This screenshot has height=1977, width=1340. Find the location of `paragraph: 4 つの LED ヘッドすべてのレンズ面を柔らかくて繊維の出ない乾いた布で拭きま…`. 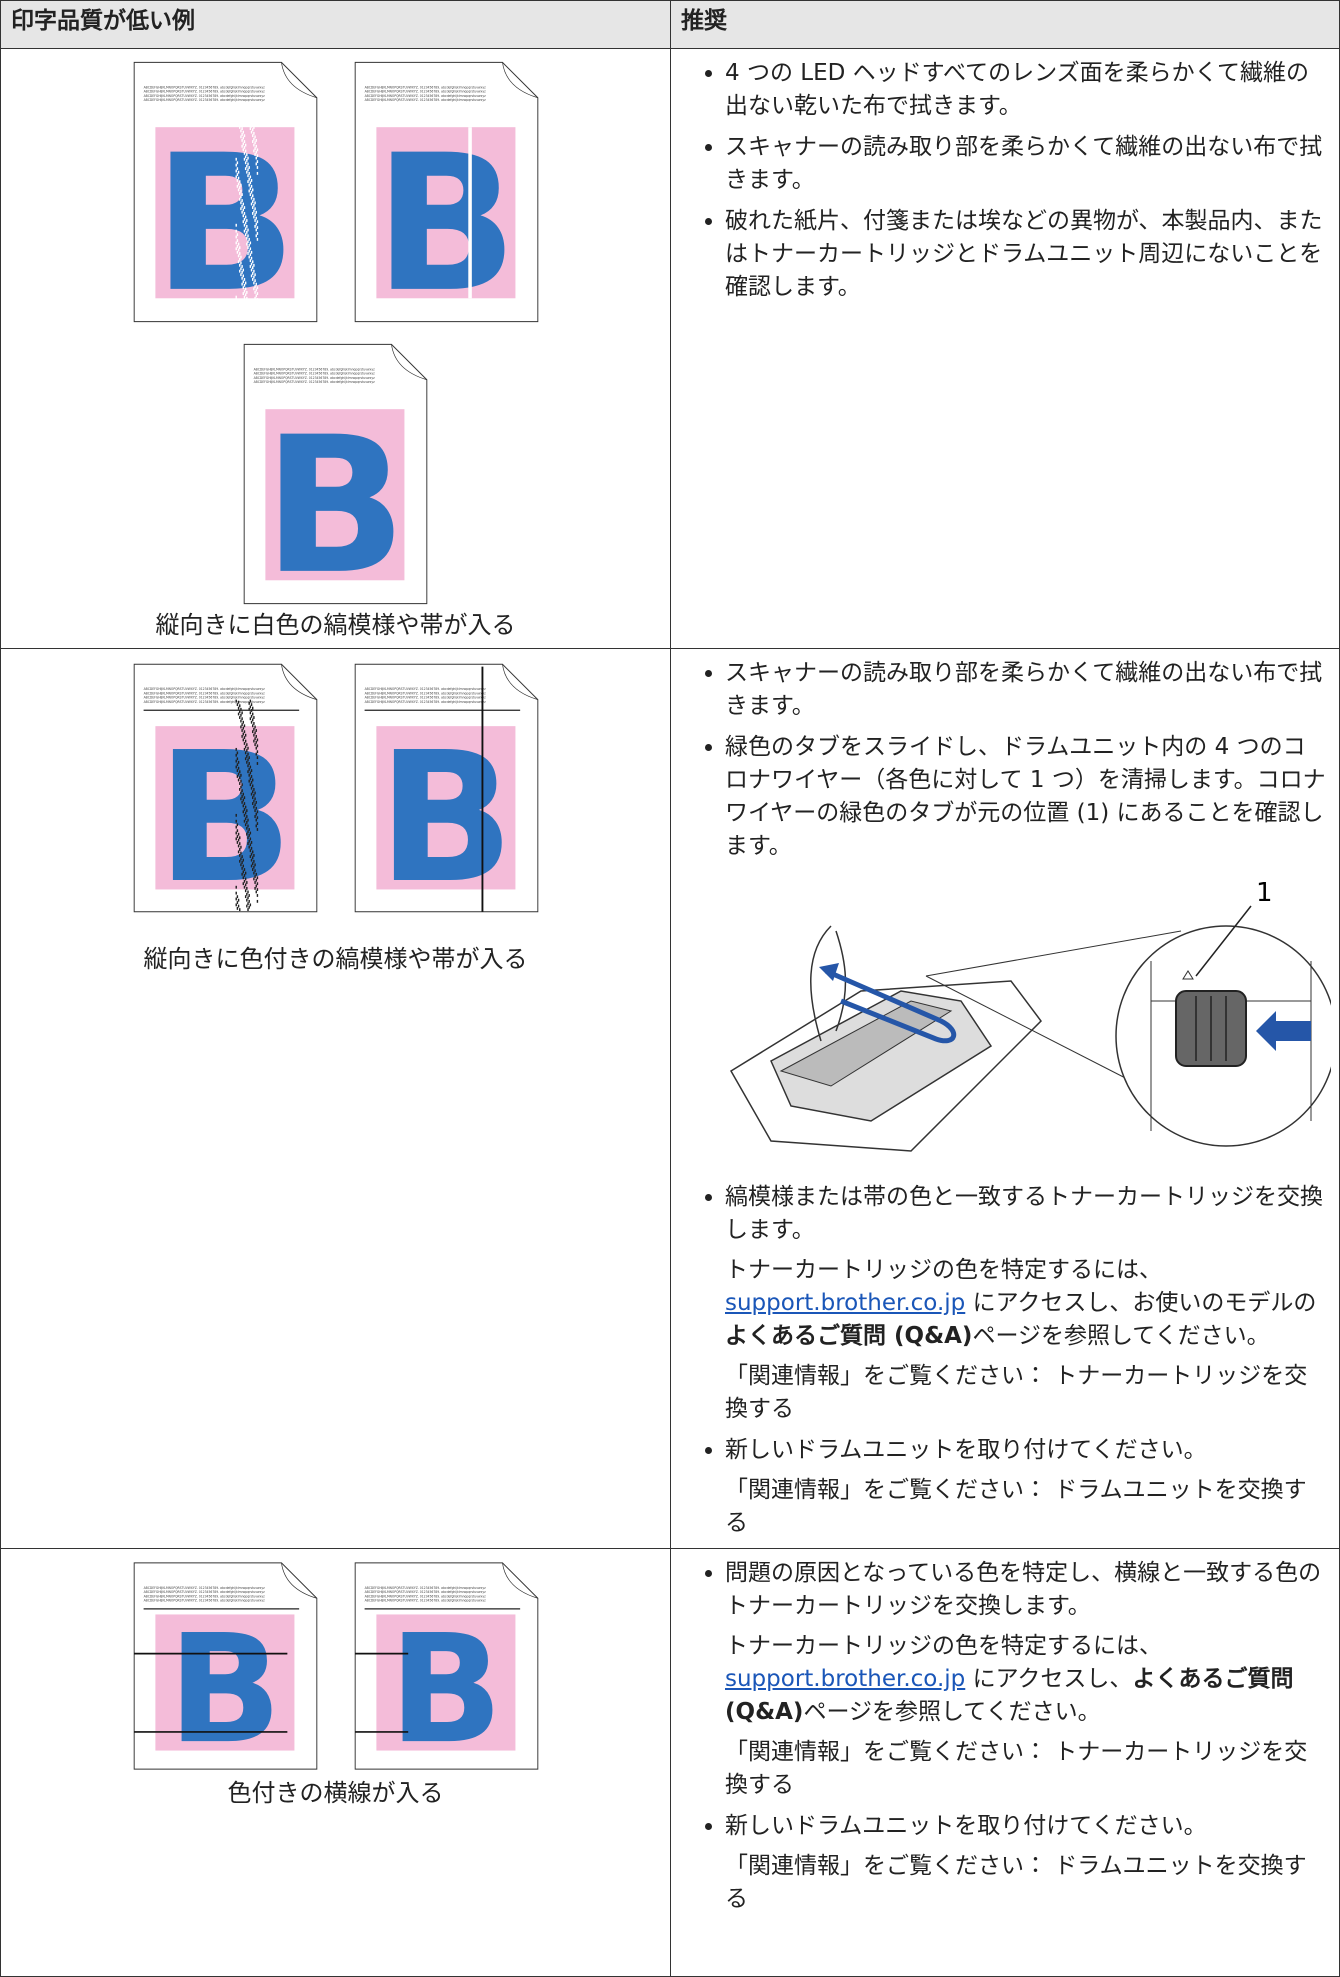

paragraph: 4 つの LED ヘッドすべてのレンズ面を柔らかくて繊維の出ない乾いた布で拭きま… is located at coordinates (1017, 89).